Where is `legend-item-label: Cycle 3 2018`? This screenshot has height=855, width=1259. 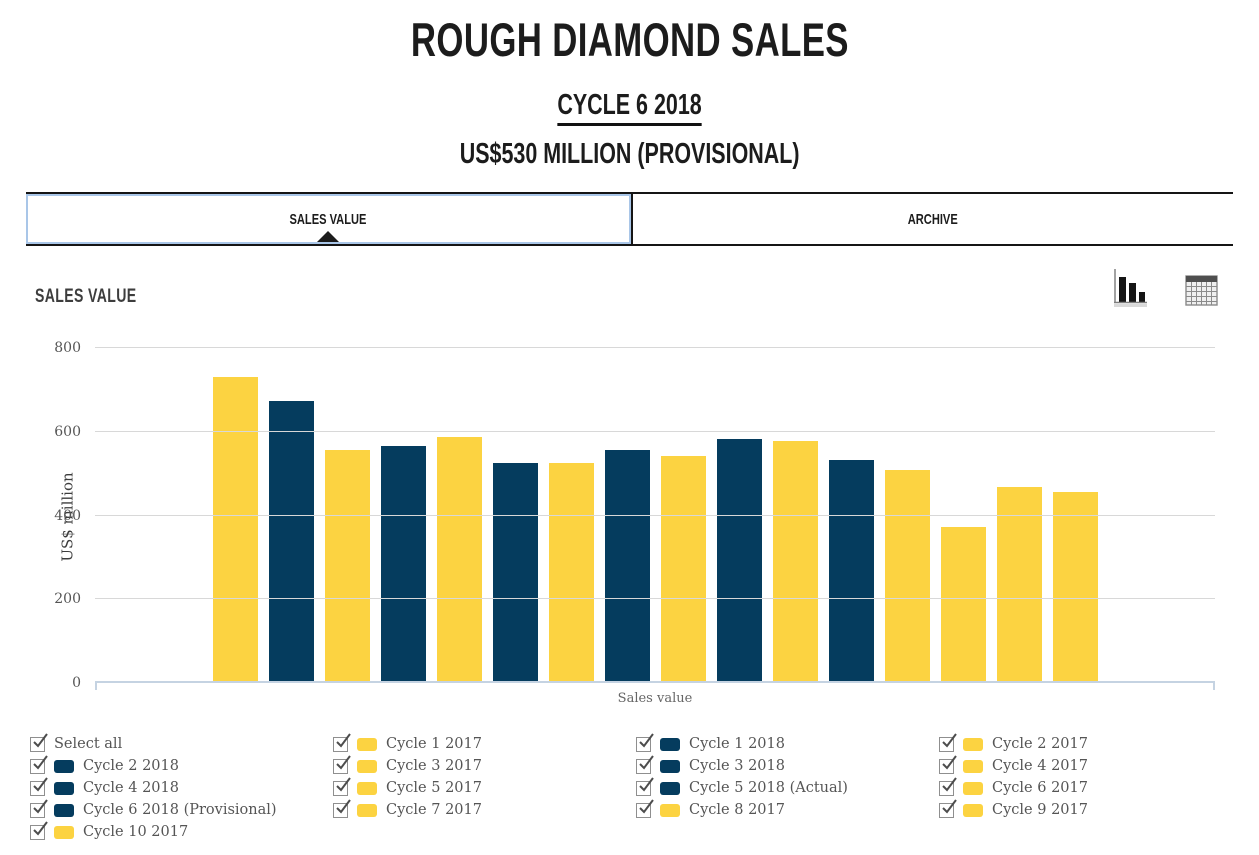 legend-item-label: Cycle 3 2018 is located at coordinates (737, 766).